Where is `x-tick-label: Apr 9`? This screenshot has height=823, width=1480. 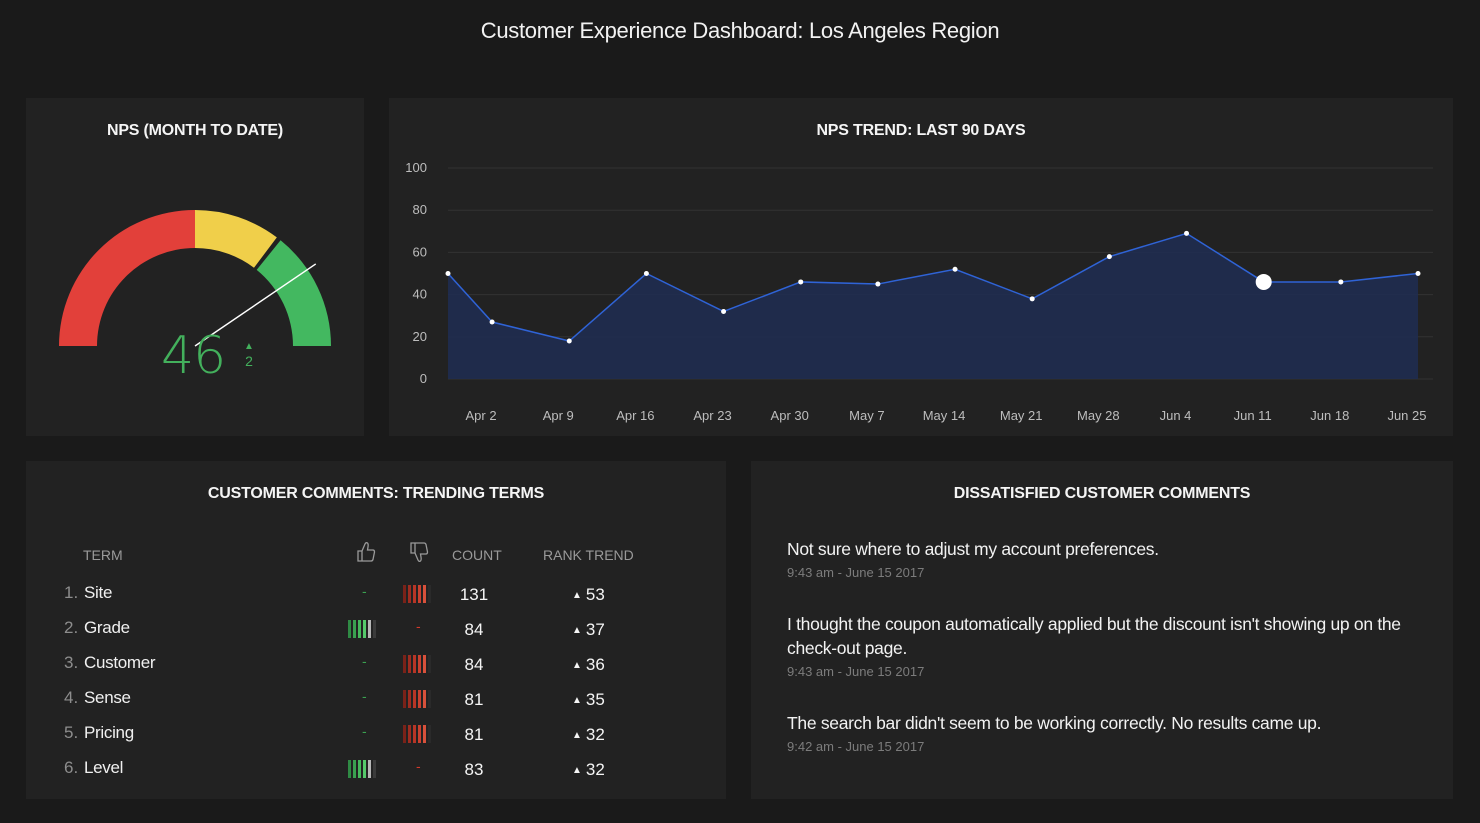 x-tick-label: Apr 9 is located at coordinates (558, 415).